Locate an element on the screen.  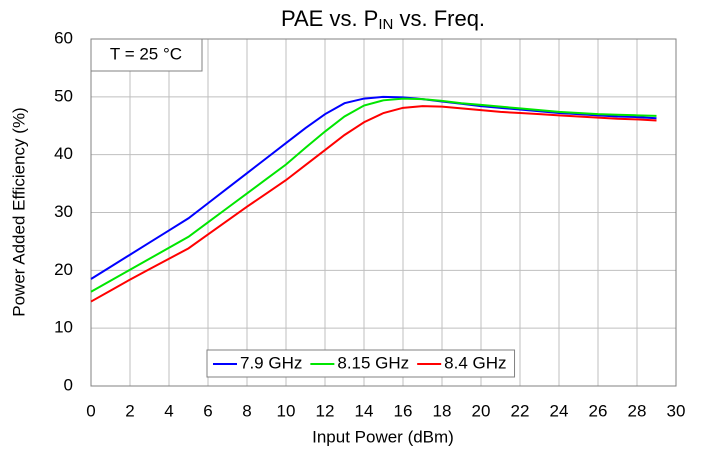
x-tick-label: 6 is located at coordinates (207, 410).